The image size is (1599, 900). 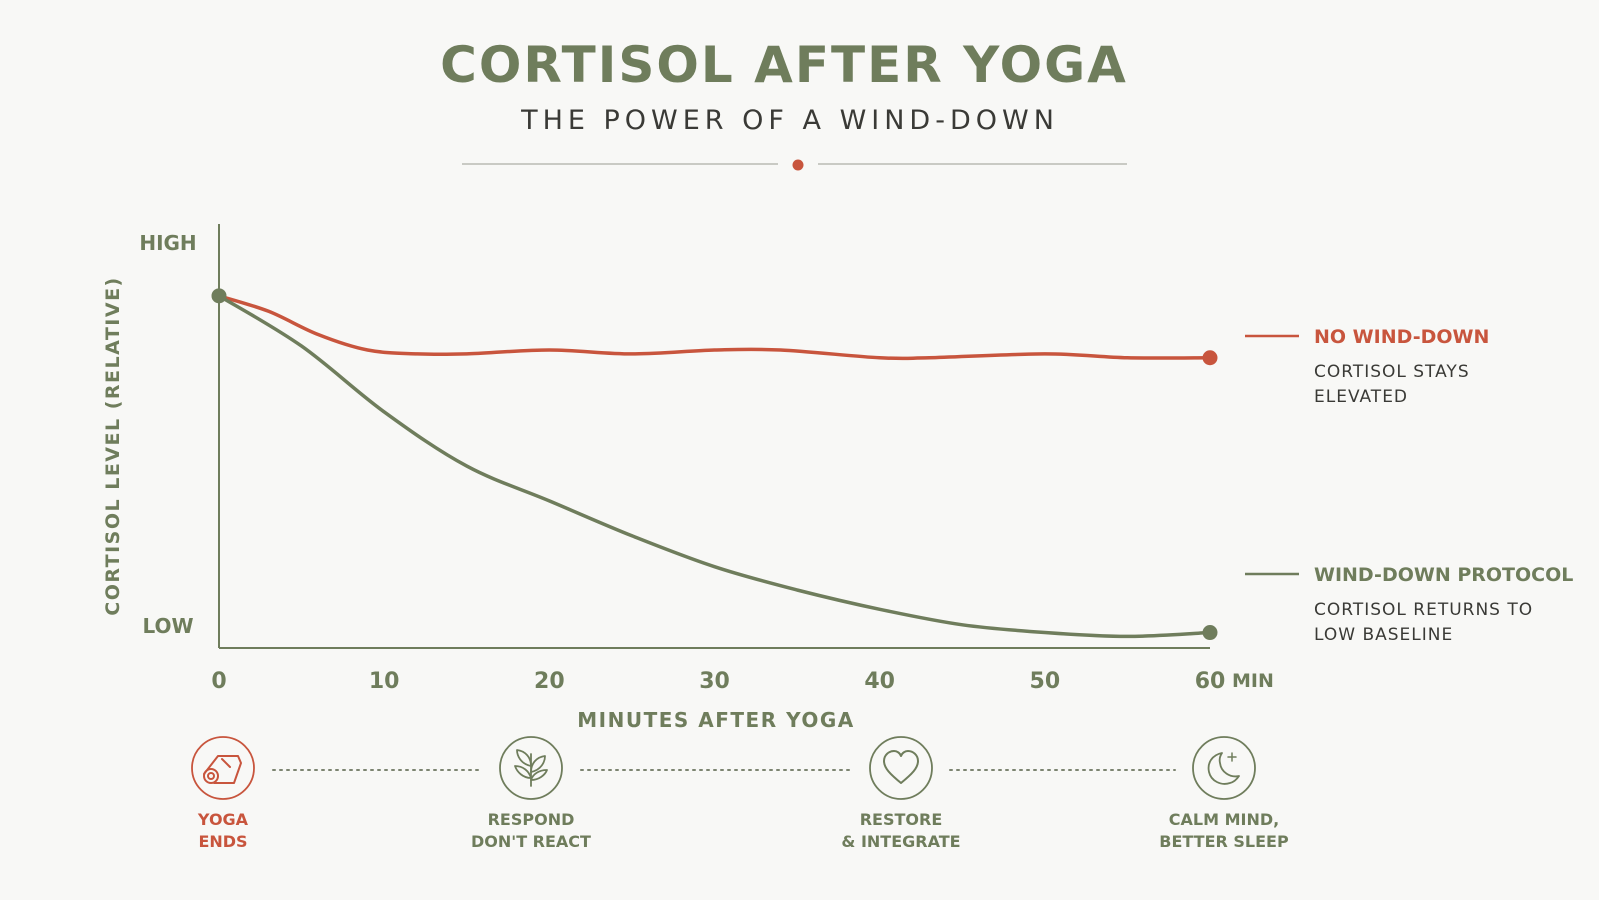 I want to click on heart-icon, so click(x=901, y=767).